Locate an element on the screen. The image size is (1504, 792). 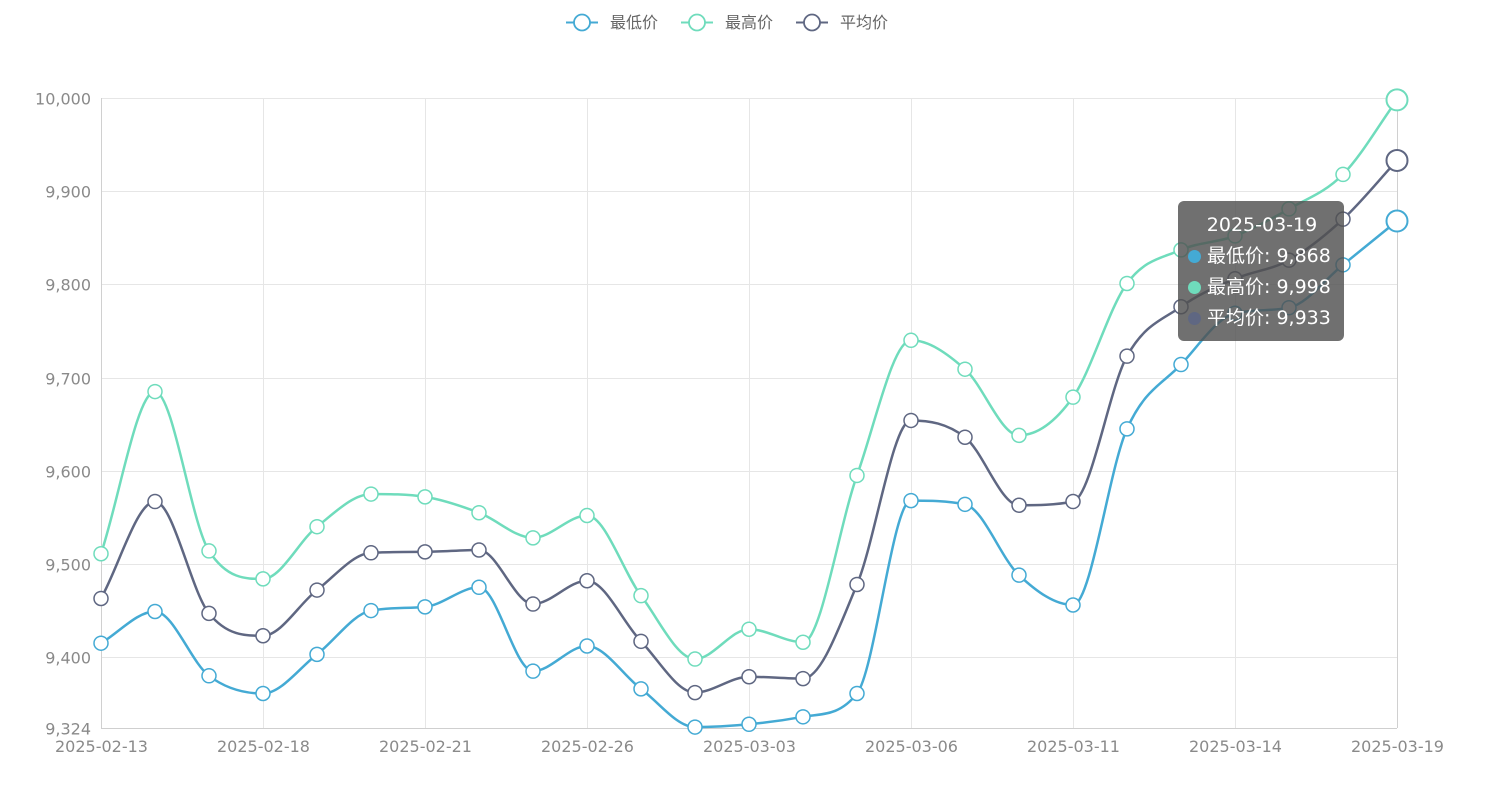
tooltip-row-avg: 平均价: 9,933 is located at coordinates (1262, 318).